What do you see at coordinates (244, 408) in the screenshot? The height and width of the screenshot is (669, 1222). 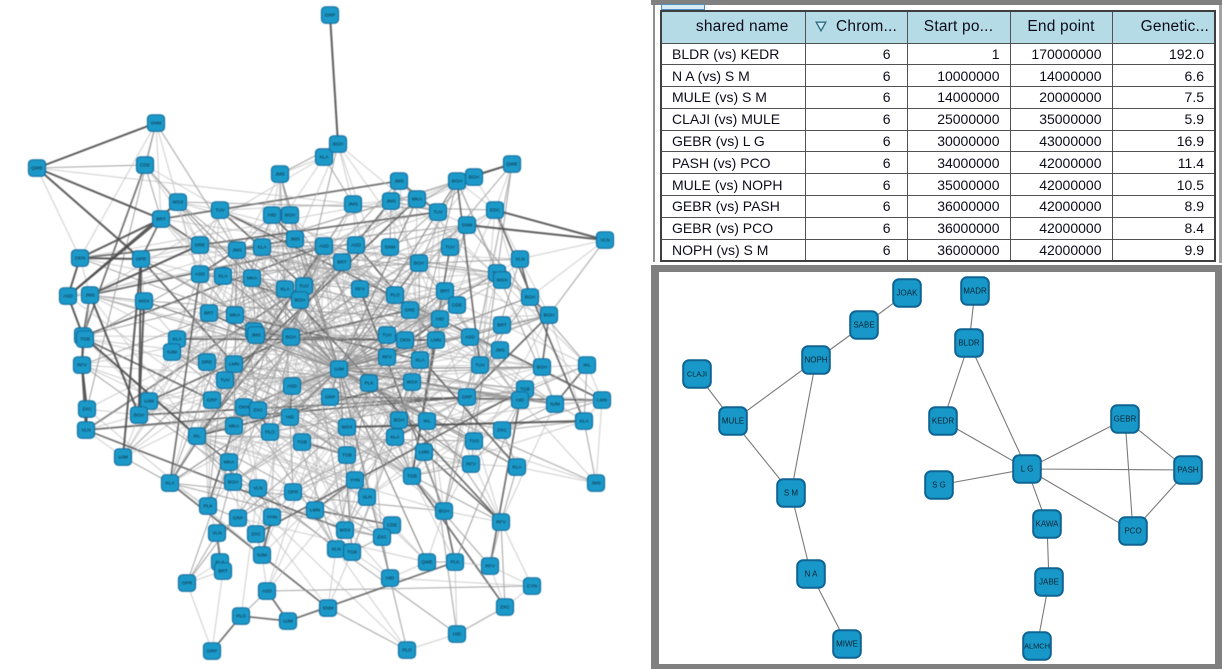 I see `svg-text: OKN` at bounding box center [244, 408].